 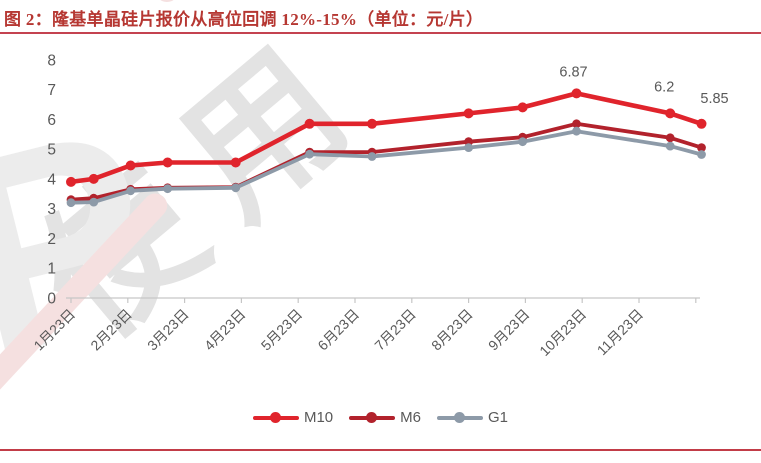 What do you see at coordinates (664, 87) in the screenshot?
I see `data-label: 6.2` at bounding box center [664, 87].